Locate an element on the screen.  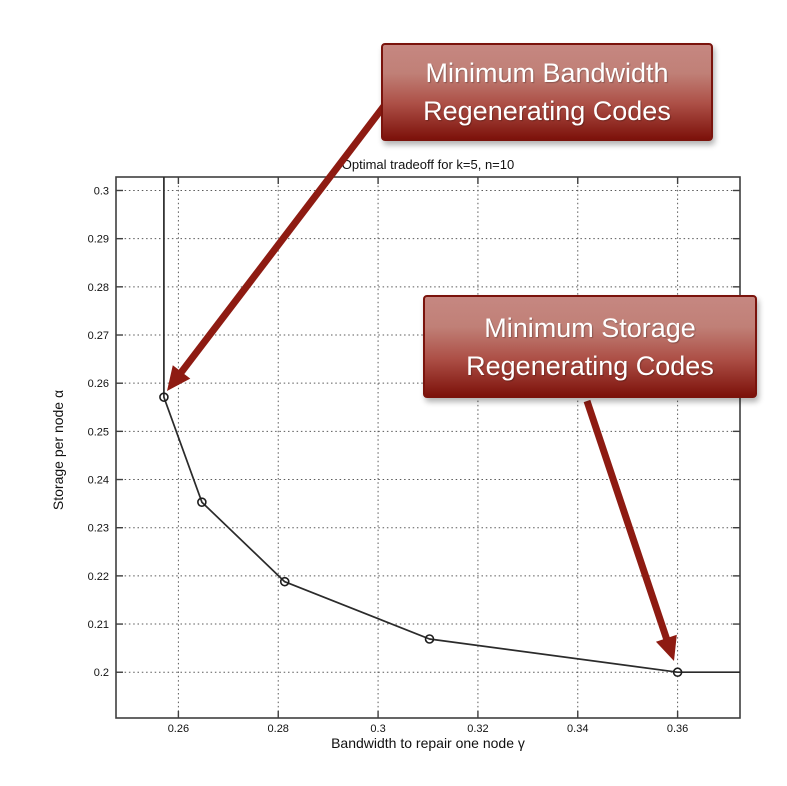
mbr-callout-line-1: Minimum Bandwidth is located at coordinates (547, 73).